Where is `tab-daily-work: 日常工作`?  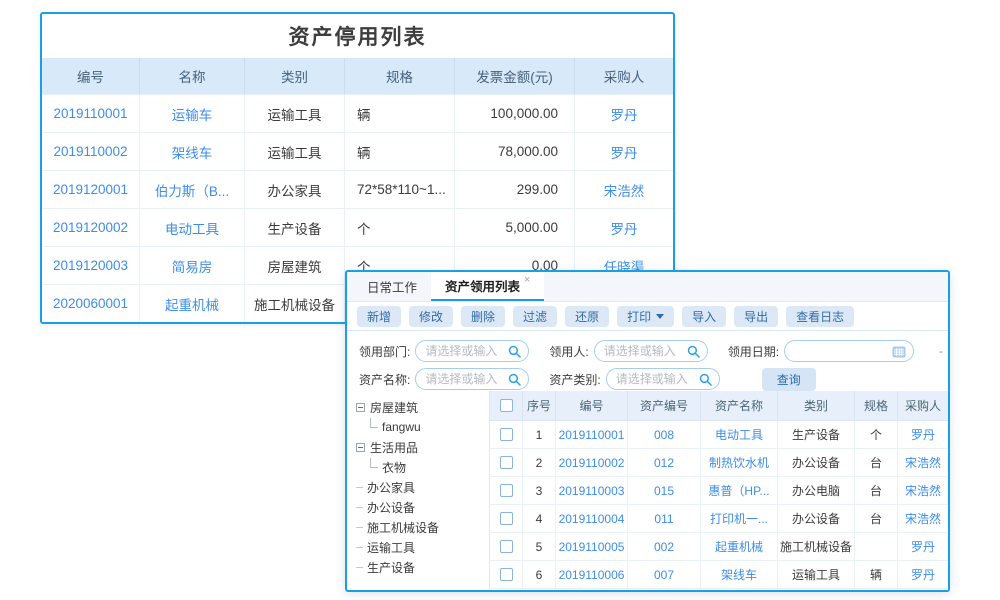 tab-daily-work: 日常工作 is located at coordinates (392, 286).